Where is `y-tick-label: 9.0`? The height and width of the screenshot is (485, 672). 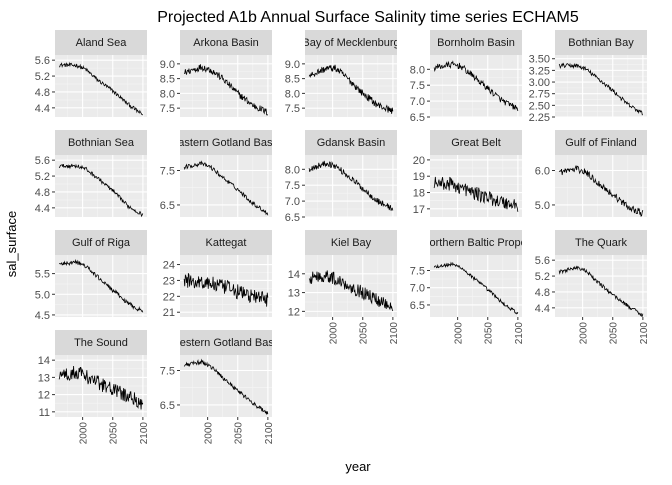 y-tick-label: 9.0 is located at coordinates (167, 65).